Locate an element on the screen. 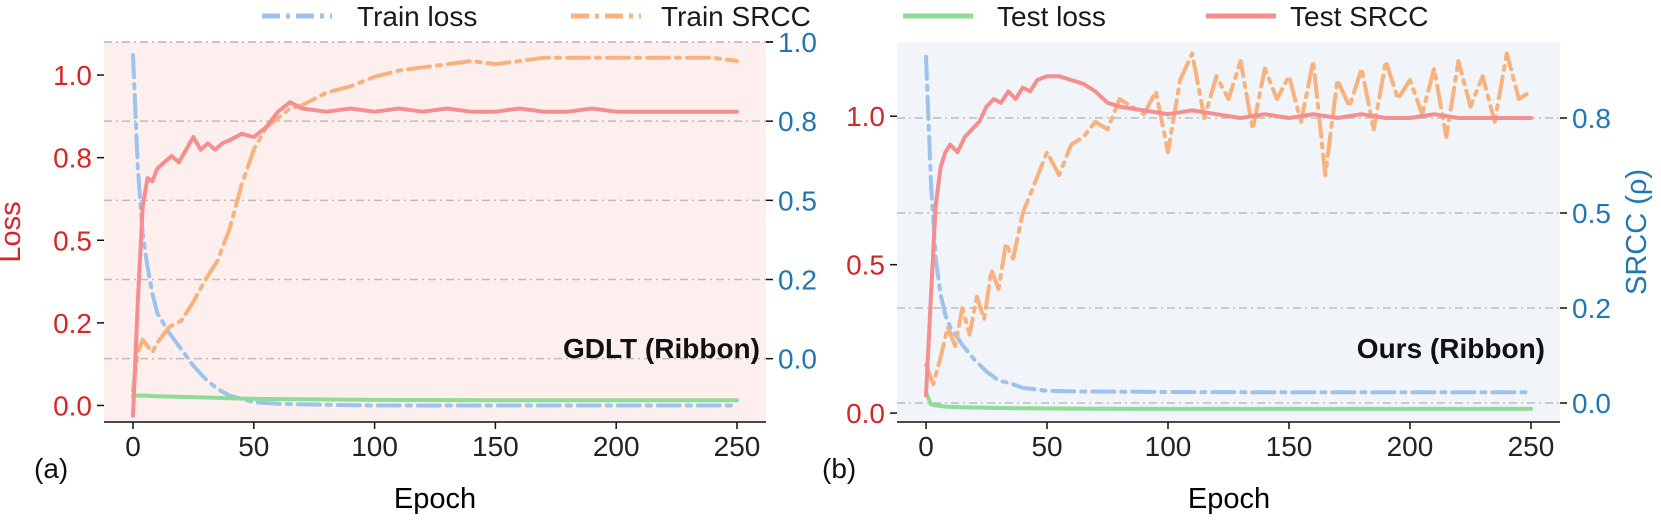  panel-a-x-tick-label: 100 is located at coordinates (374, 446).